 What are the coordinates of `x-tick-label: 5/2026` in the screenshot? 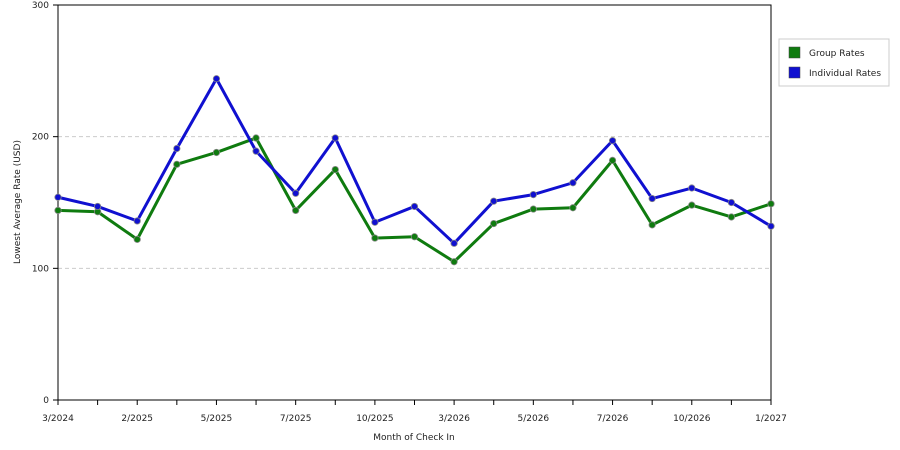 It's located at (533, 419).